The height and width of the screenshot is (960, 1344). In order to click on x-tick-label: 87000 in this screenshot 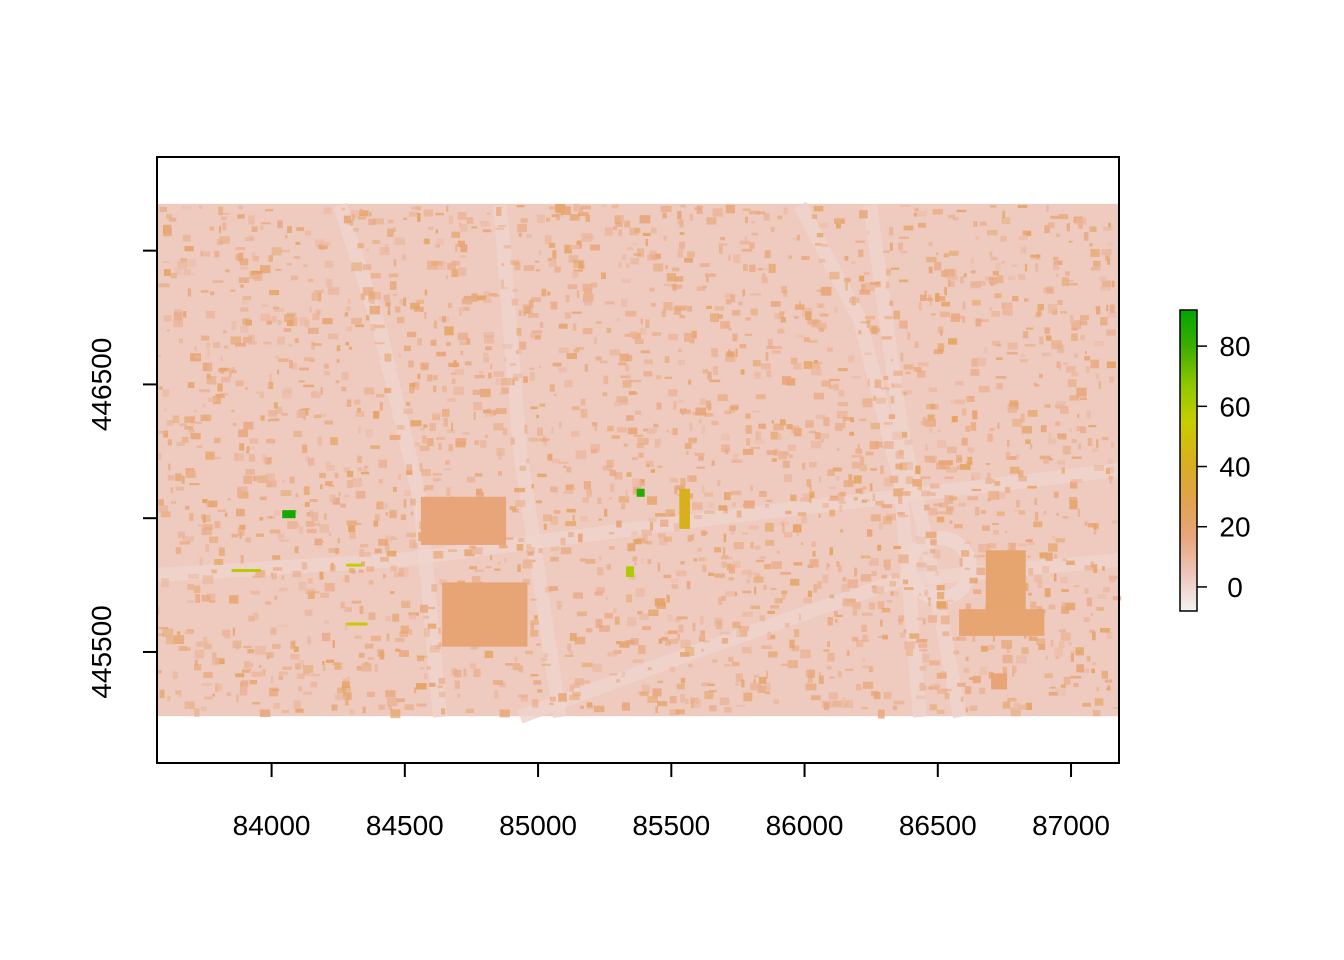, I will do `click(1071, 825)`.